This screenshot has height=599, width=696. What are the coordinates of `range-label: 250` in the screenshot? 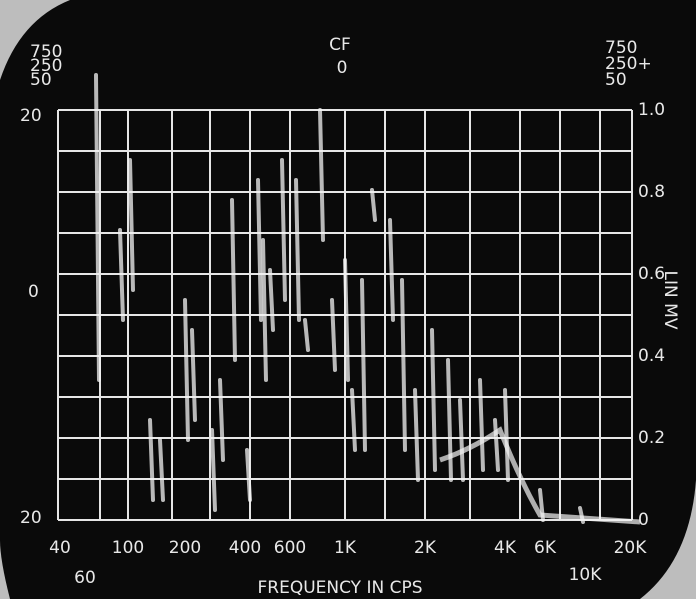 It's located at (46, 66).